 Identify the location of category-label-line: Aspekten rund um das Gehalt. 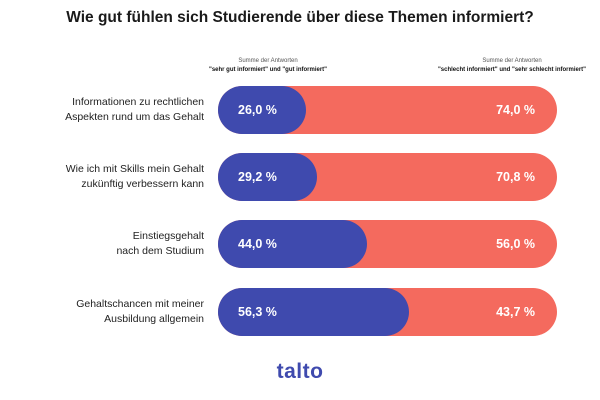
(134, 117).